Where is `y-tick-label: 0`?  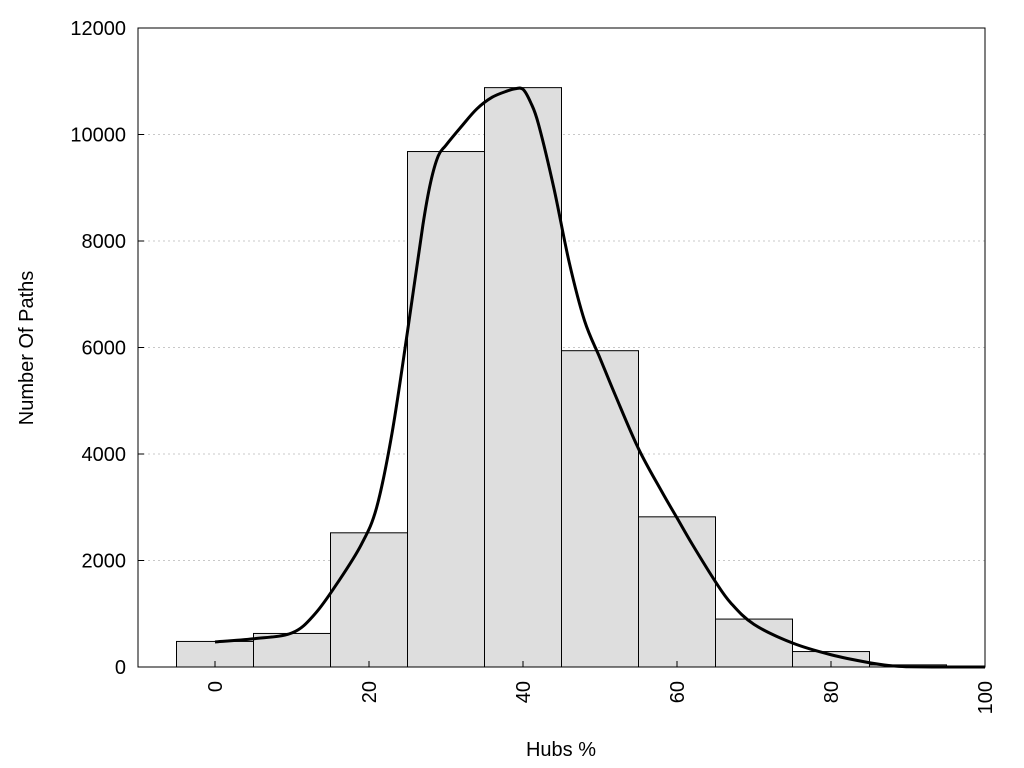
y-tick-label: 0 is located at coordinates (120, 668).